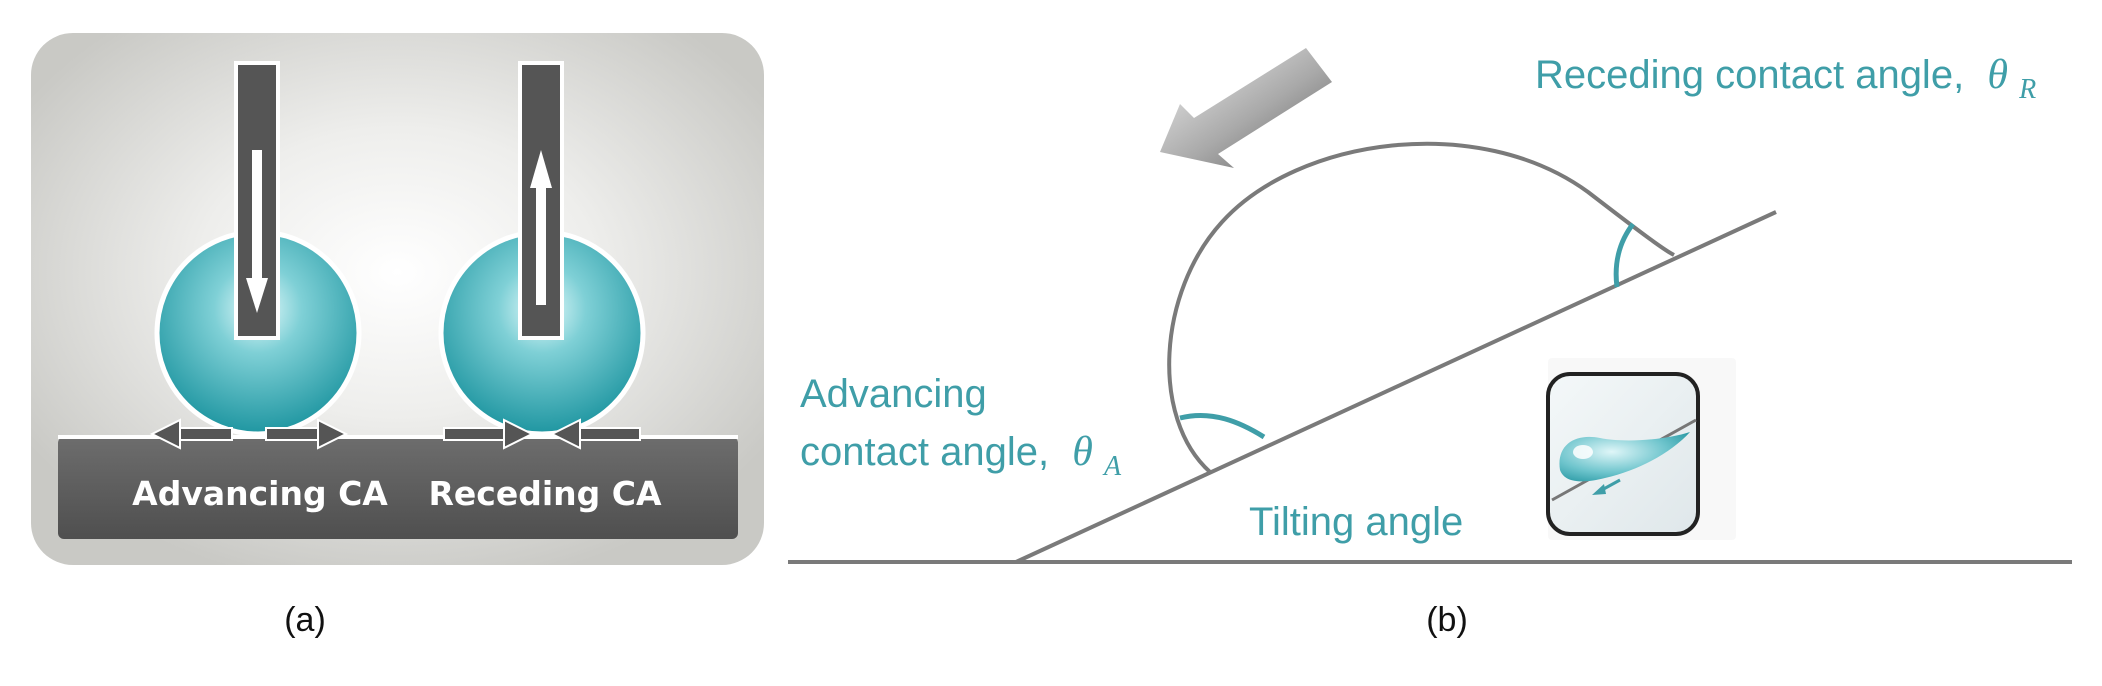 The height and width of the screenshot is (686, 2102). I want to click on sliding-drop-inset-icon, so click(1641, 449).